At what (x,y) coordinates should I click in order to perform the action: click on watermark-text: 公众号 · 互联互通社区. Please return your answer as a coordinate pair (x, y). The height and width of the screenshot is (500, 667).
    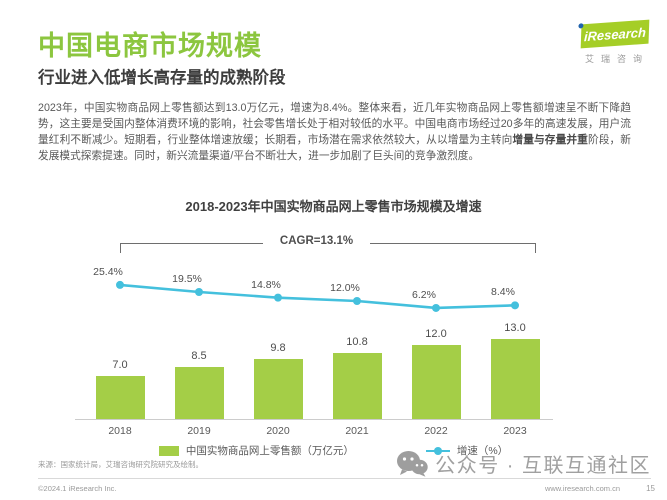
    Looking at the image, I should click on (543, 466).